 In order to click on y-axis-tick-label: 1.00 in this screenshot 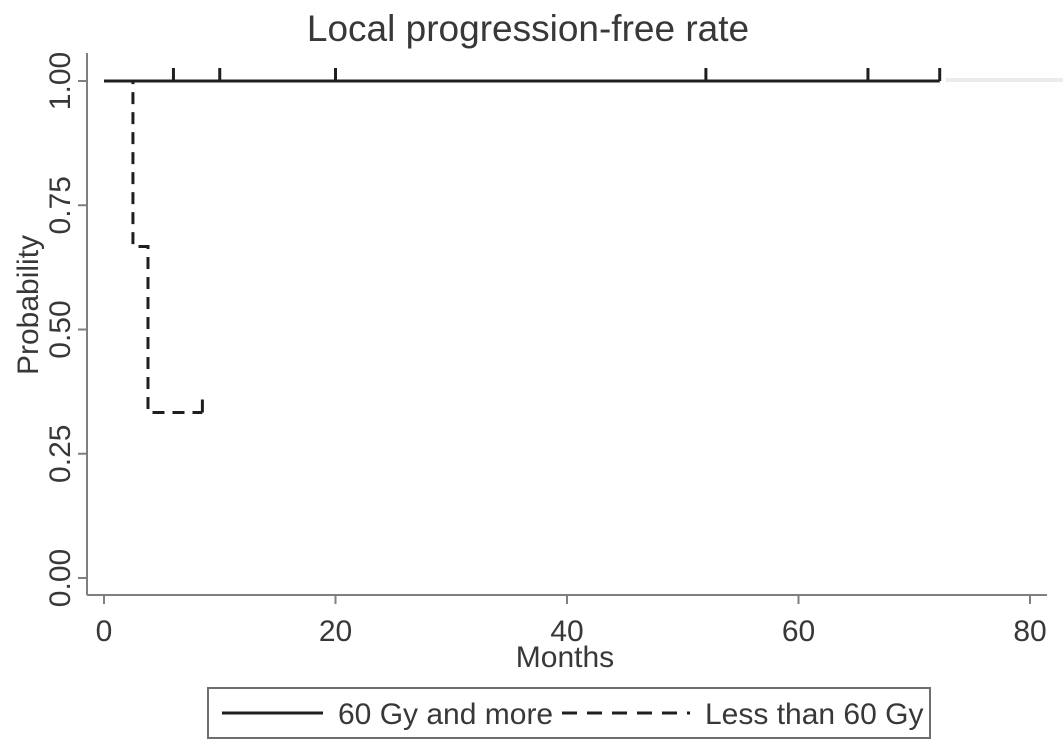, I will do `click(60, 81)`.